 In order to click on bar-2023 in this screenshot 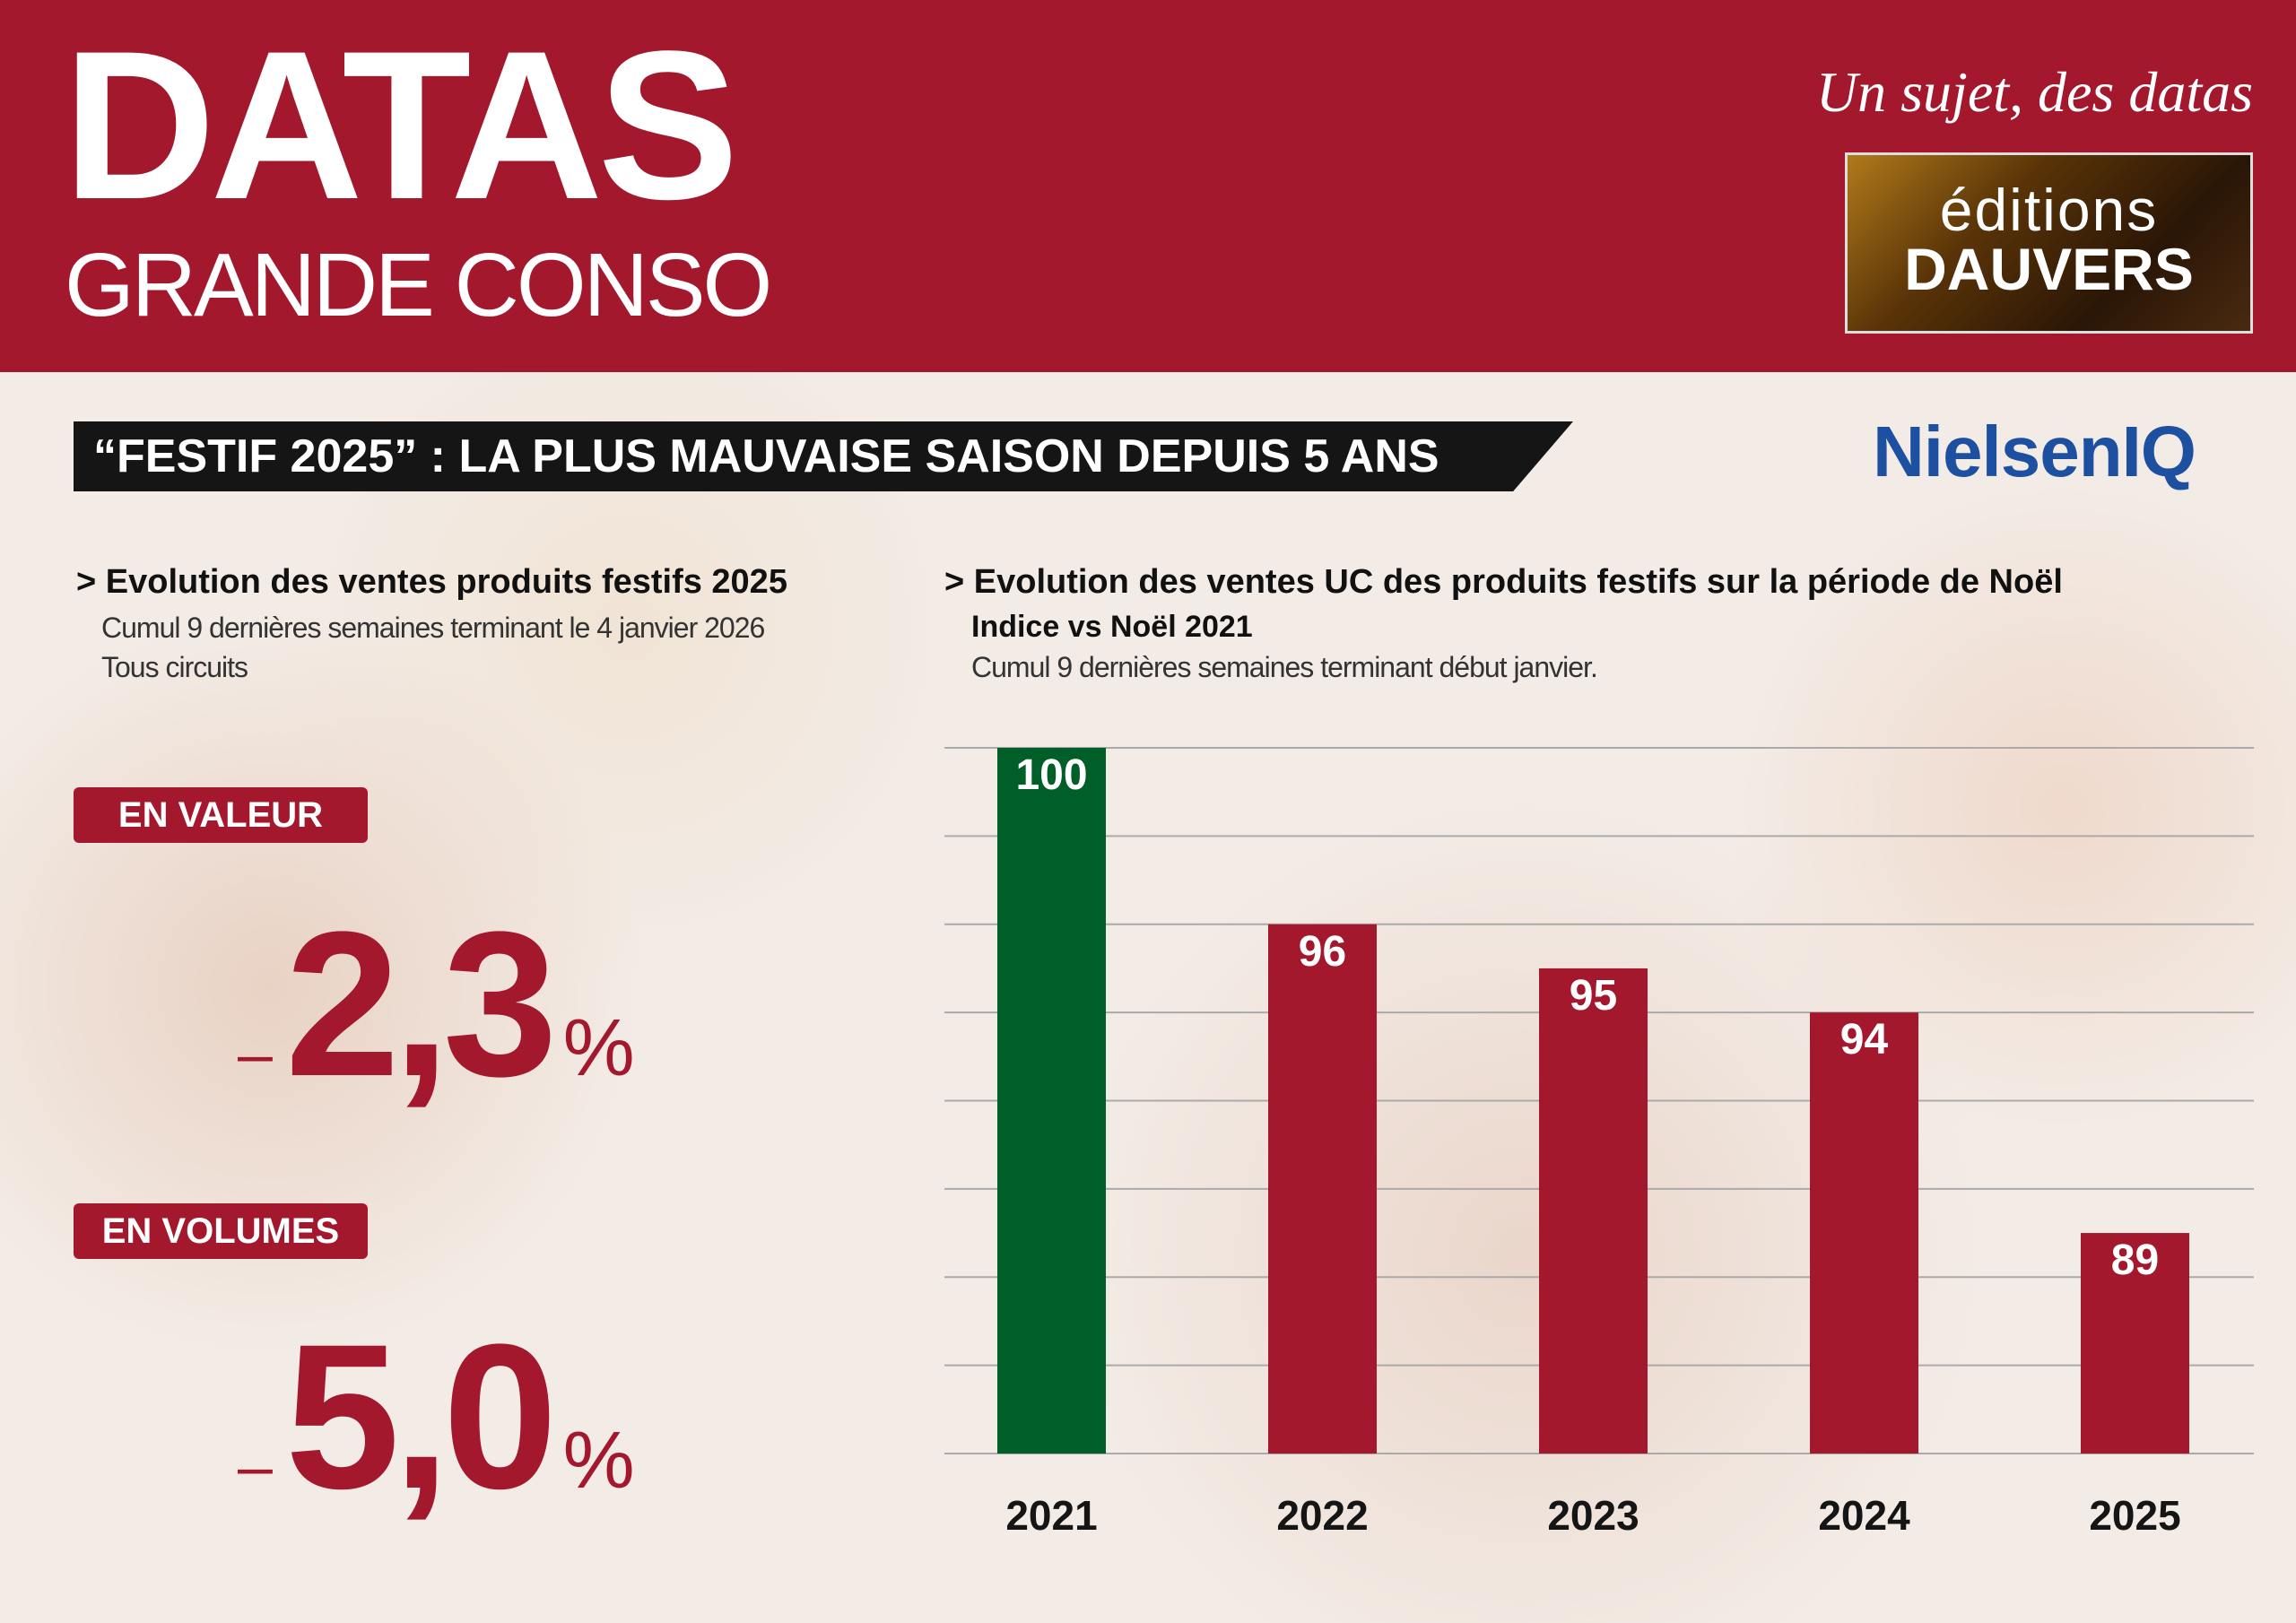, I will do `click(1593, 1211)`.